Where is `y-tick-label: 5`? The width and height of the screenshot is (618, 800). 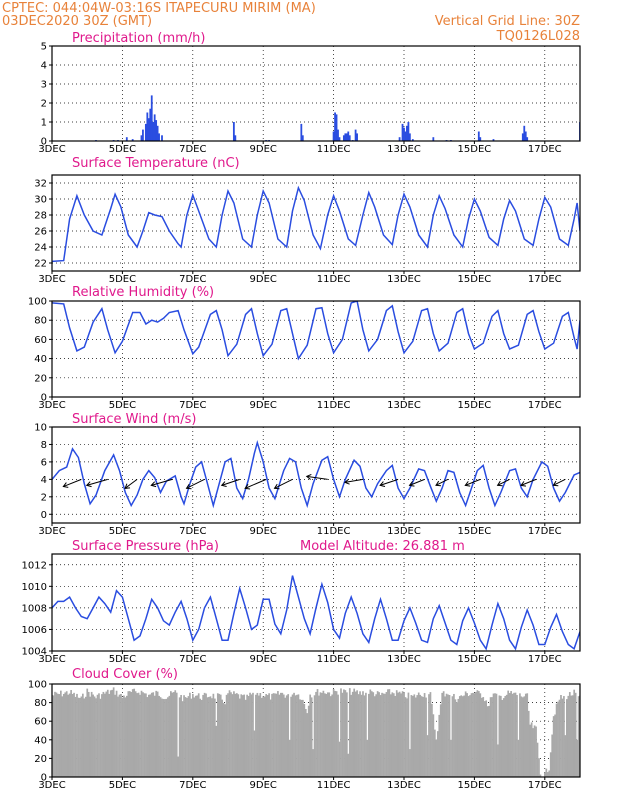
y-tick-label: 5 is located at coordinates (44, 47).